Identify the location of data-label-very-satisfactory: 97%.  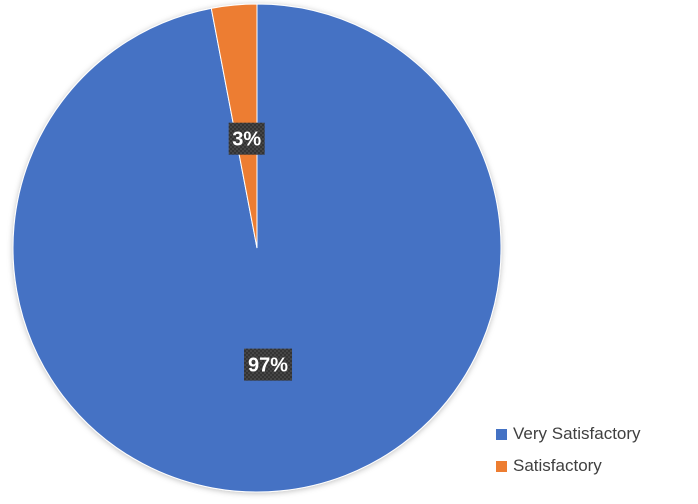
(268, 364).